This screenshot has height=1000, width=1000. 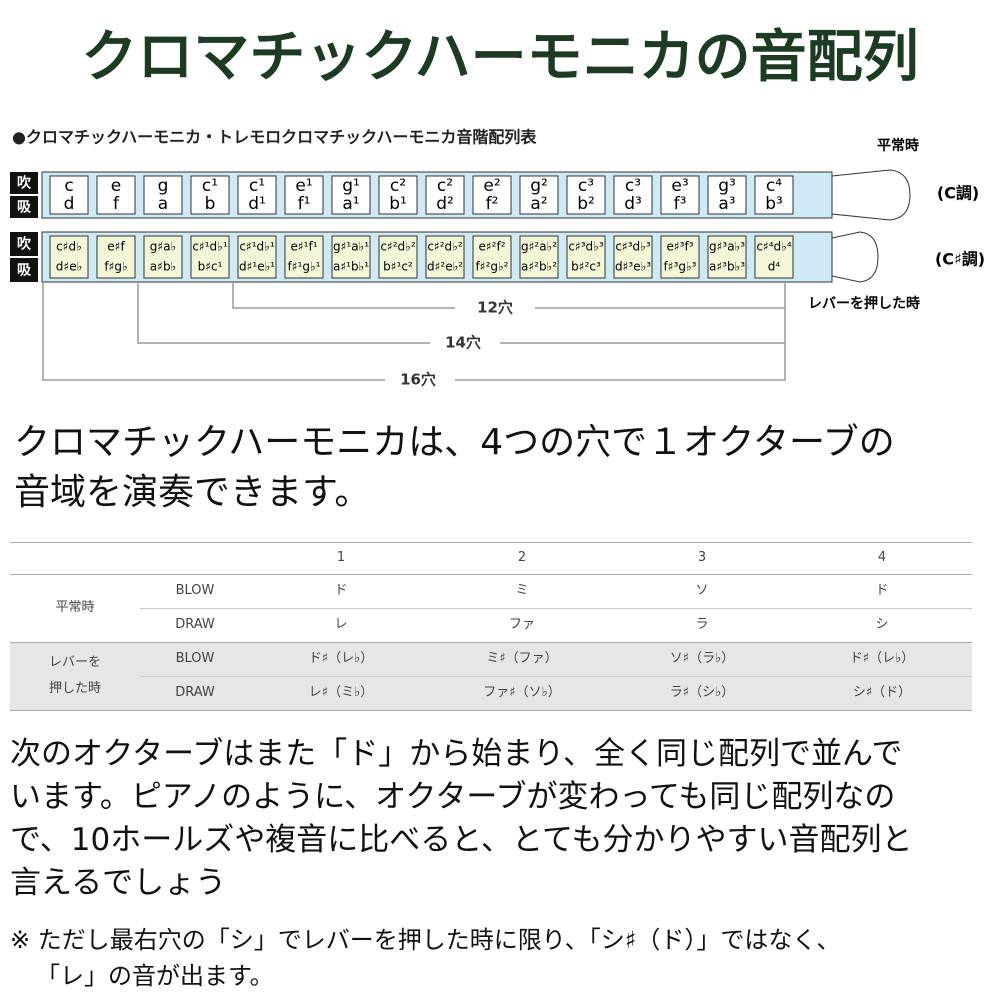 I want to click on draw-note: f♯¹g♭¹, so click(x=304, y=267).